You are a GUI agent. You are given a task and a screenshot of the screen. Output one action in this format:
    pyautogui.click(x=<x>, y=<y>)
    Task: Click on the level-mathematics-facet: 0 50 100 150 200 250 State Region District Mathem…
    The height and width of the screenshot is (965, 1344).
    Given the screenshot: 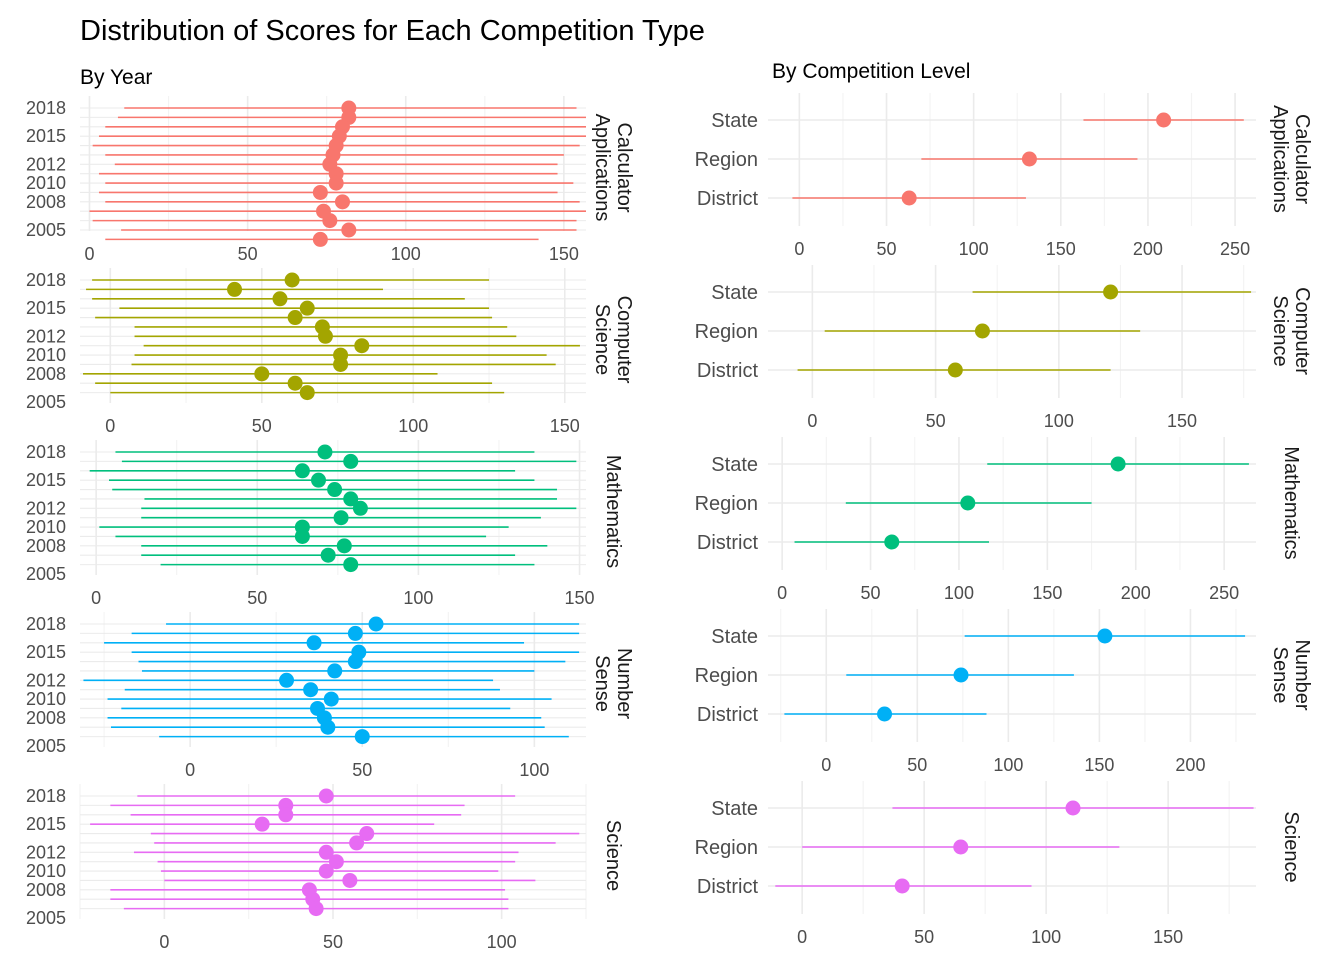 What is the action you would take?
    pyautogui.click(x=998, y=520)
    